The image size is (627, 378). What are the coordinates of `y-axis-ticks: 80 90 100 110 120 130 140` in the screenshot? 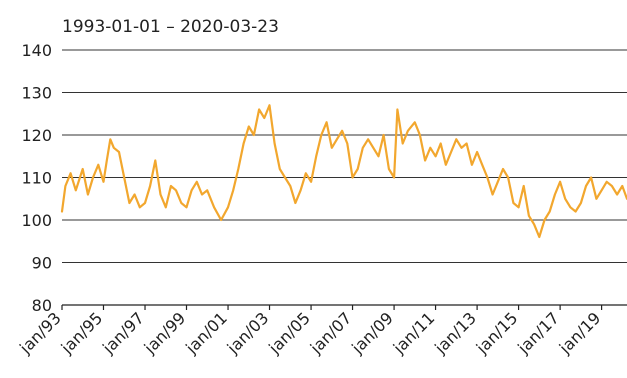 It's located at (36, 178).